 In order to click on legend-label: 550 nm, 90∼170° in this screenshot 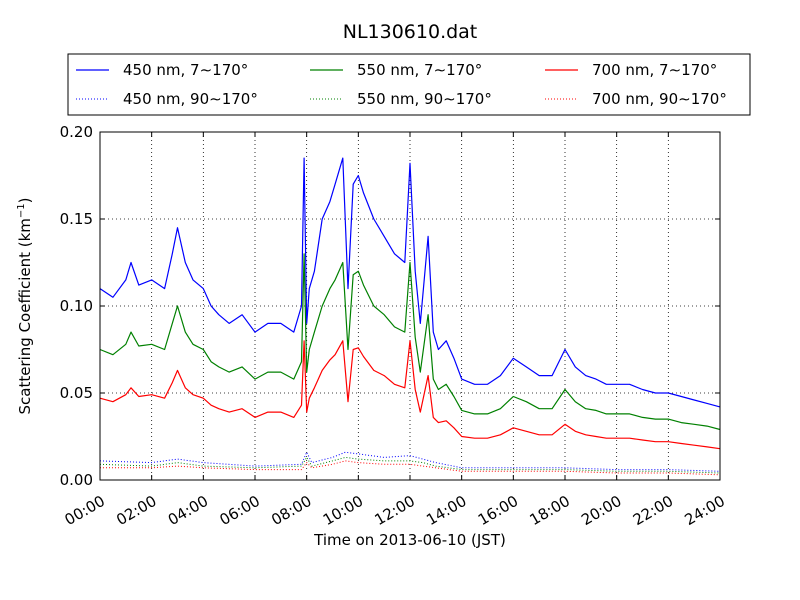, I will do `click(424, 99)`.